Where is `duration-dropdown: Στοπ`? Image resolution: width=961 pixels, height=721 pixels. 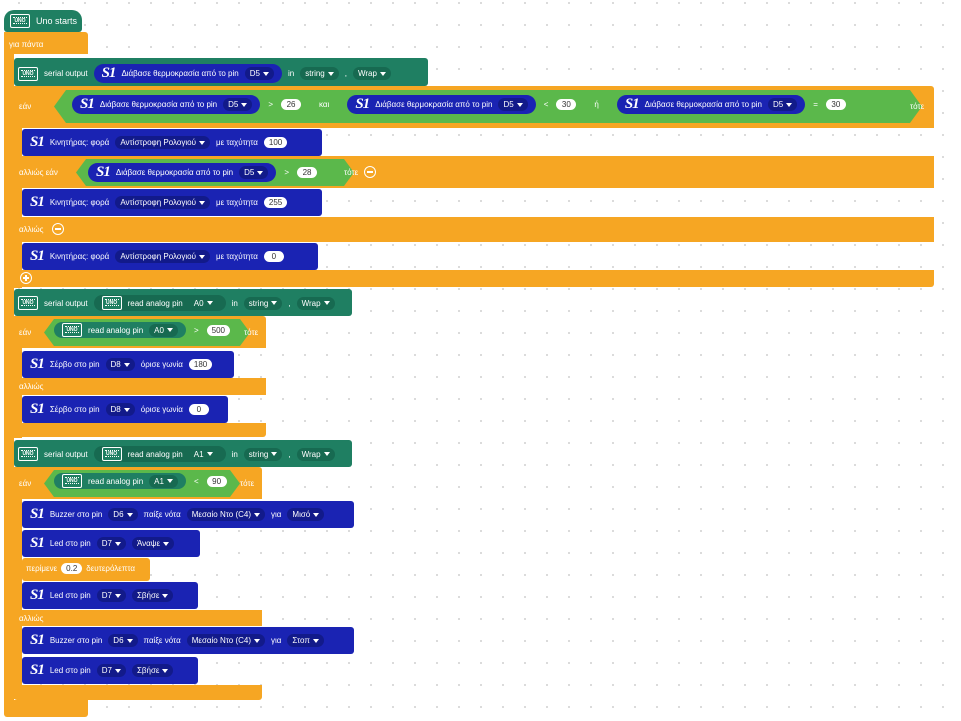 duration-dropdown: Στοπ is located at coordinates (305, 640).